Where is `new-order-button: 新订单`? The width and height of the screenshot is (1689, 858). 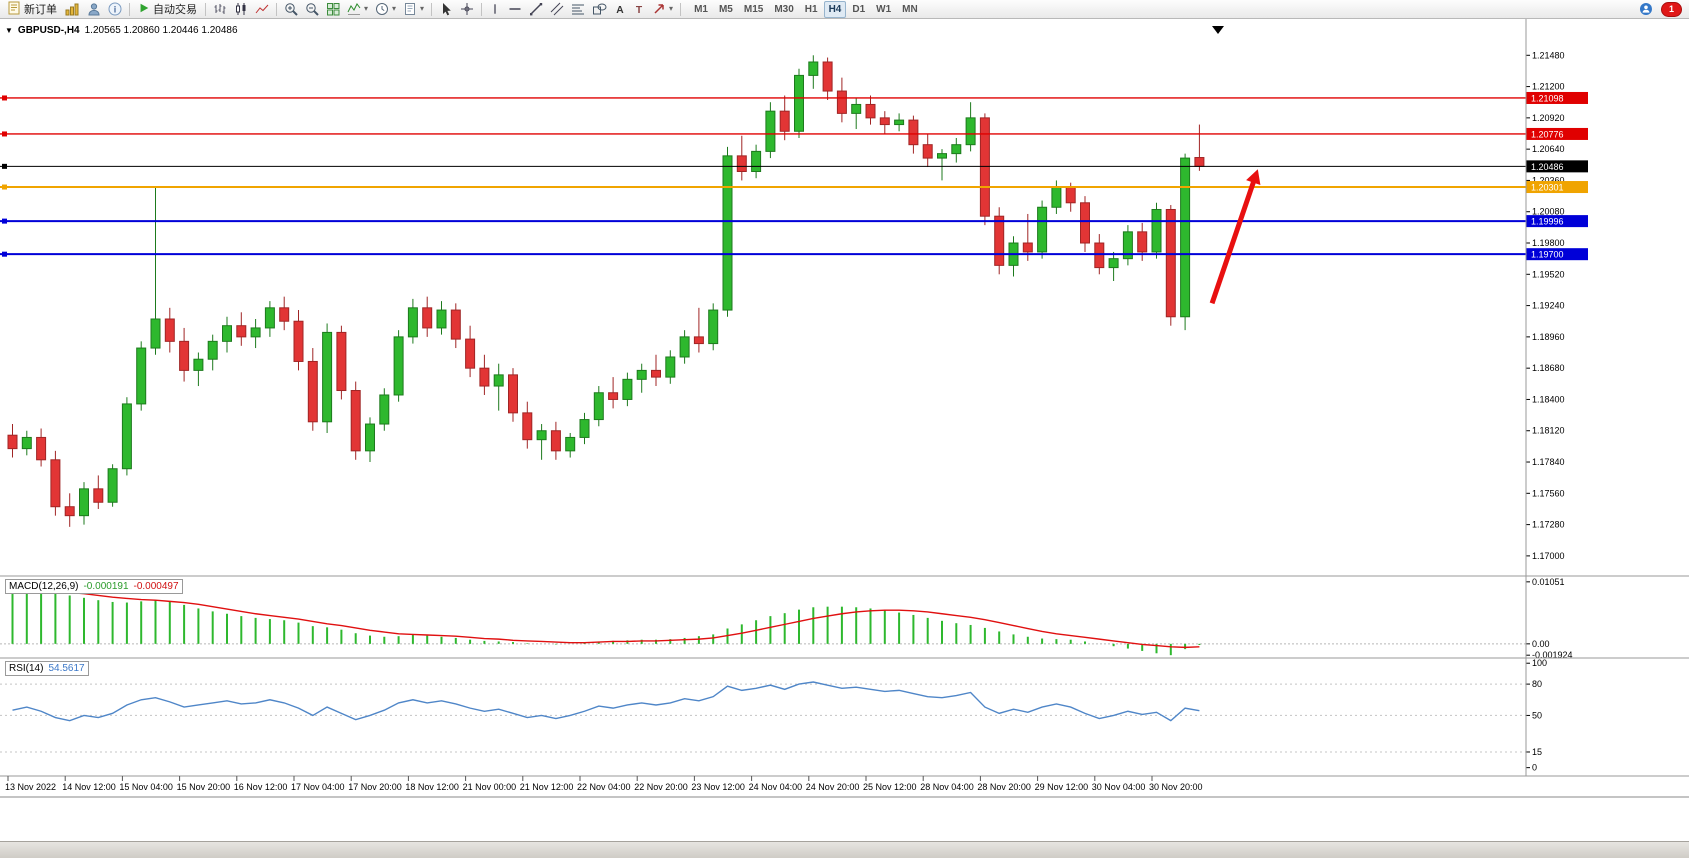 new-order-button: 新订单 is located at coordinates (32, 9).